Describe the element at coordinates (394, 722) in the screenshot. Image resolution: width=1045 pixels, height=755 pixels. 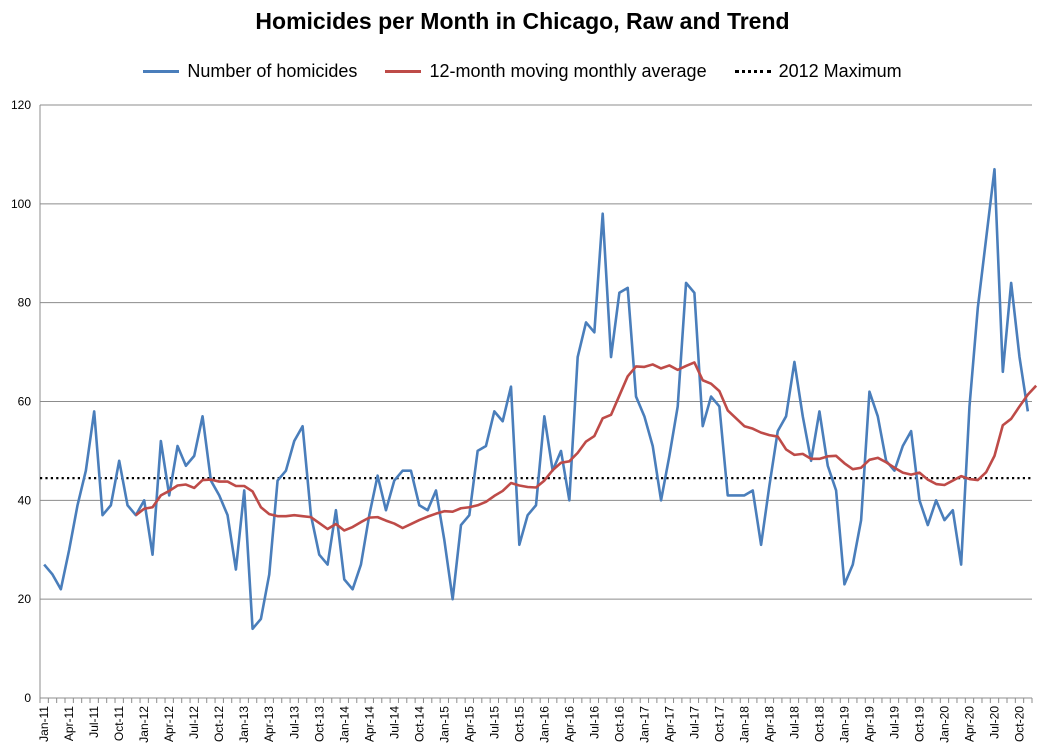
I see `x-tick-label: Jul-14` at that location.